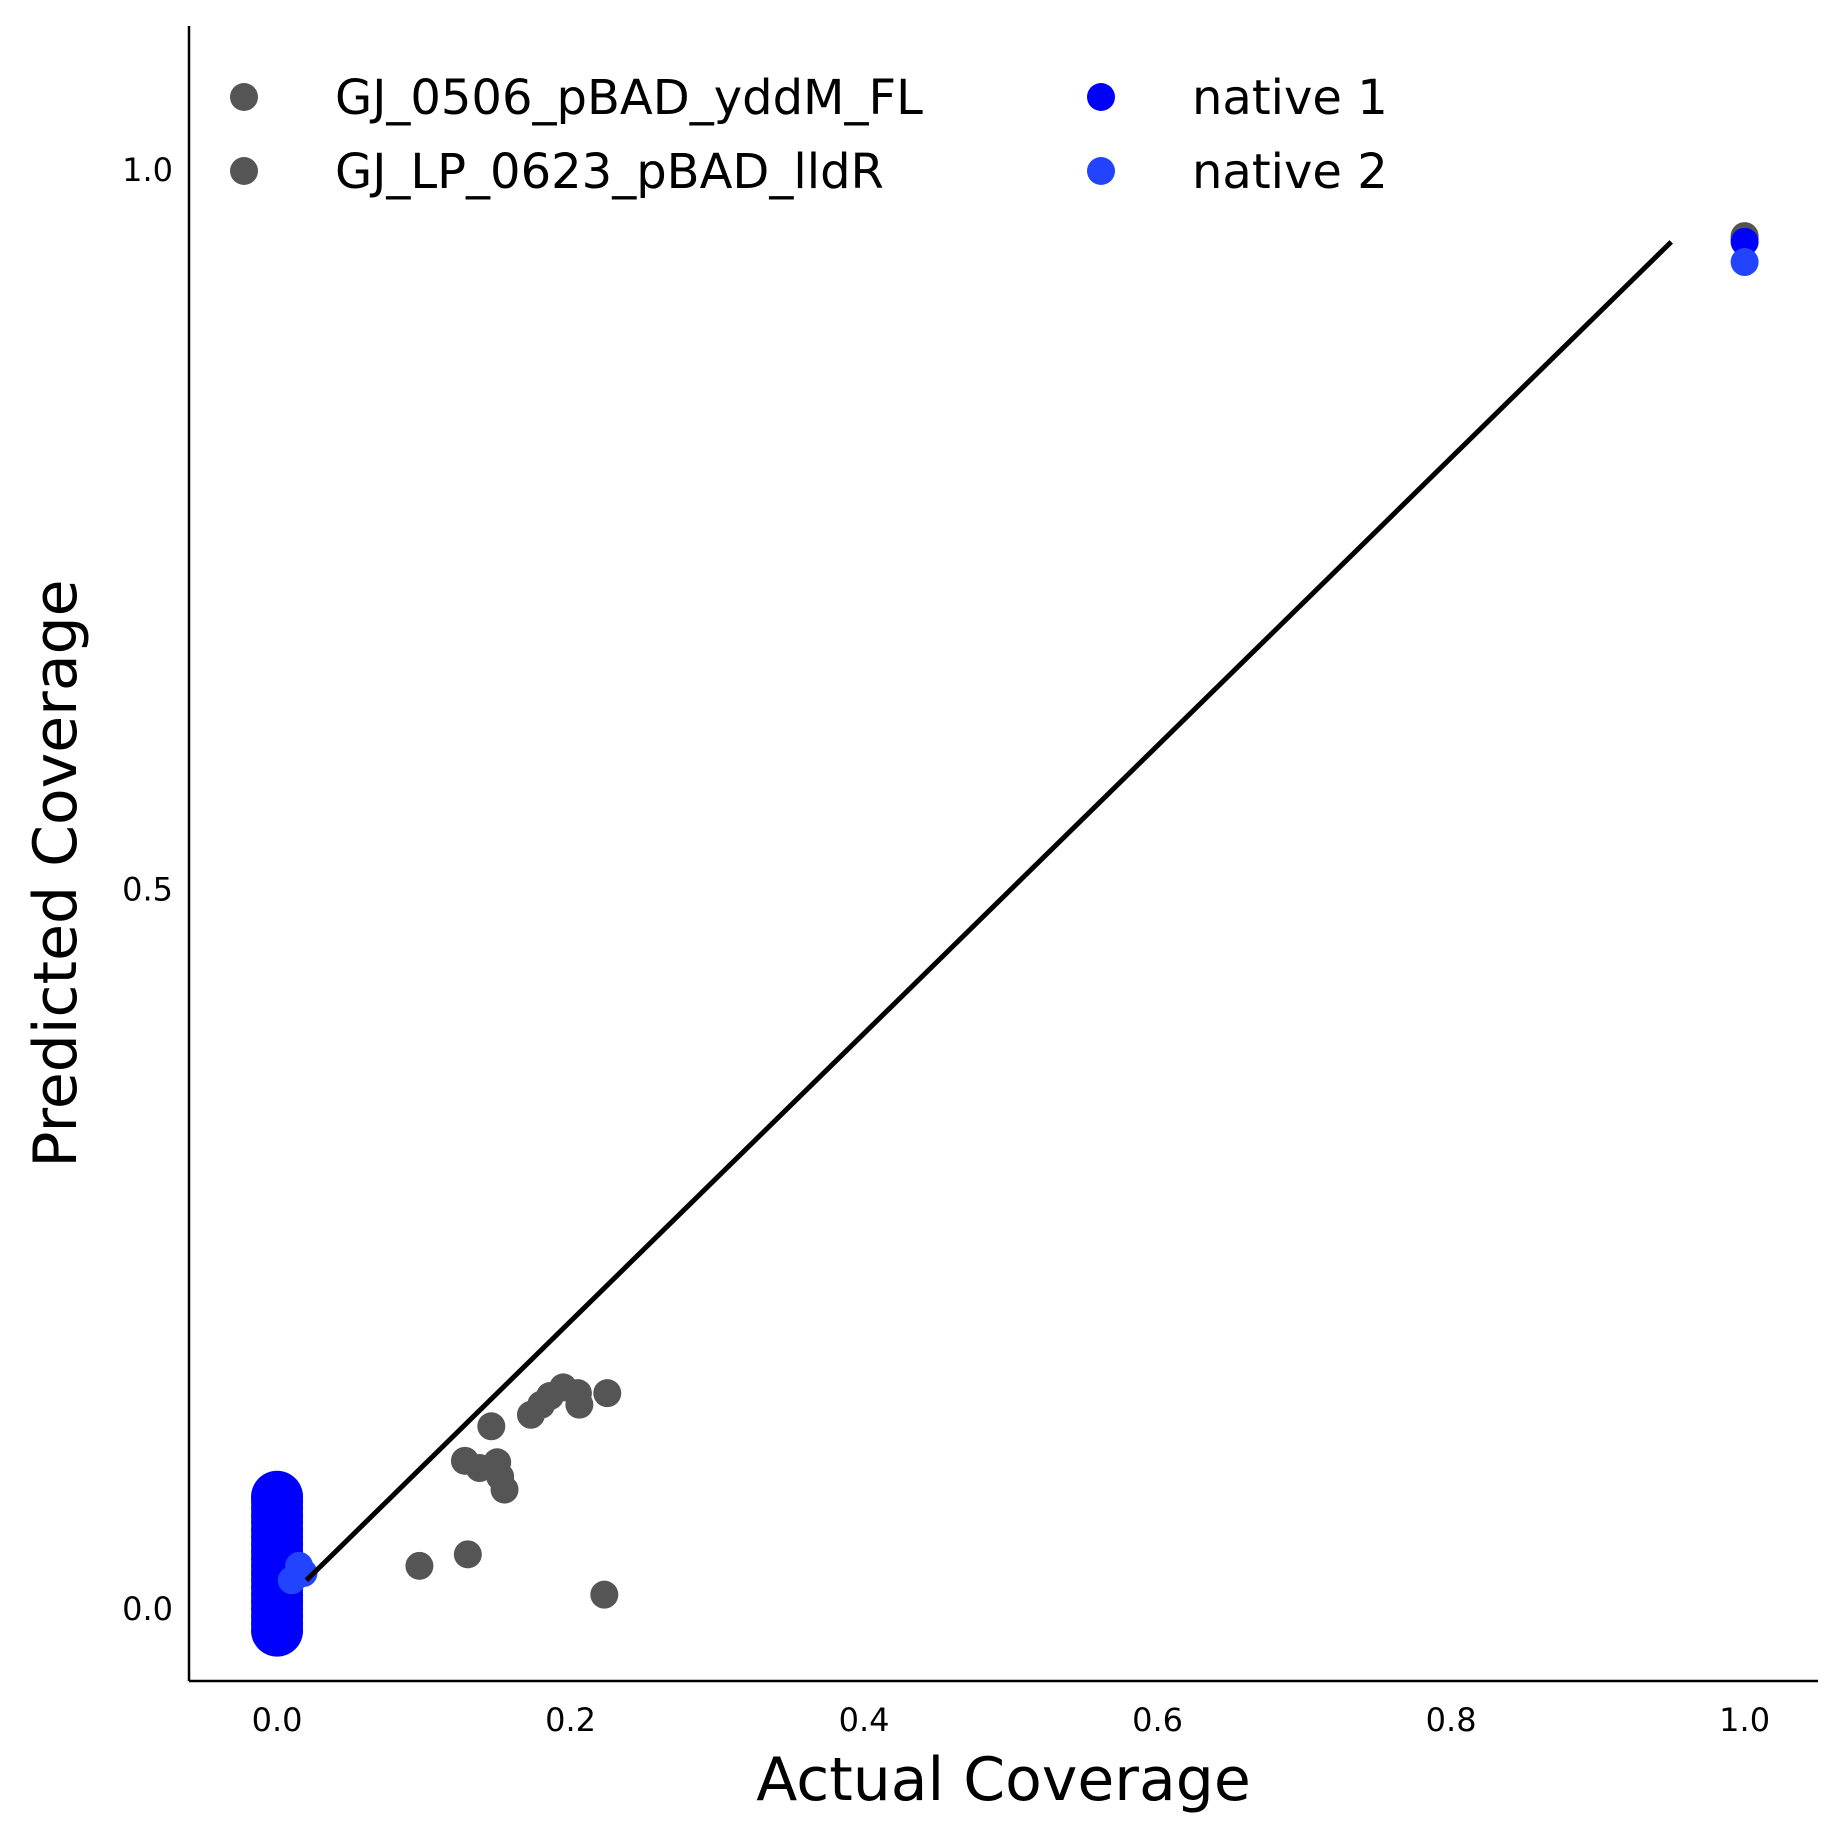  Describe the element at coordinates (570, 1720) in the screenshot. I see `x-tick-label: 0.2` at that location.